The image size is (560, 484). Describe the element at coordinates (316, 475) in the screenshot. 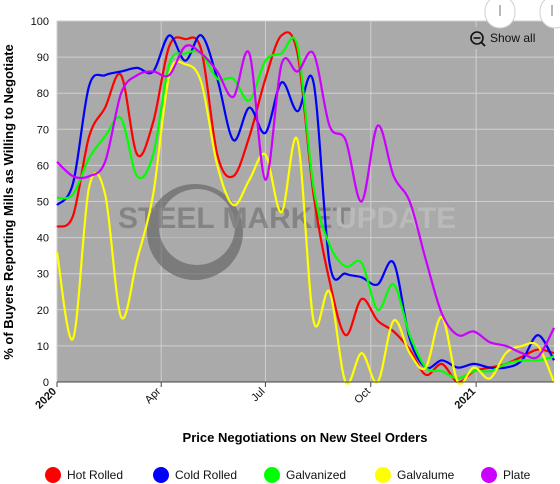

I see `legend-label: Galvanized` at that location.